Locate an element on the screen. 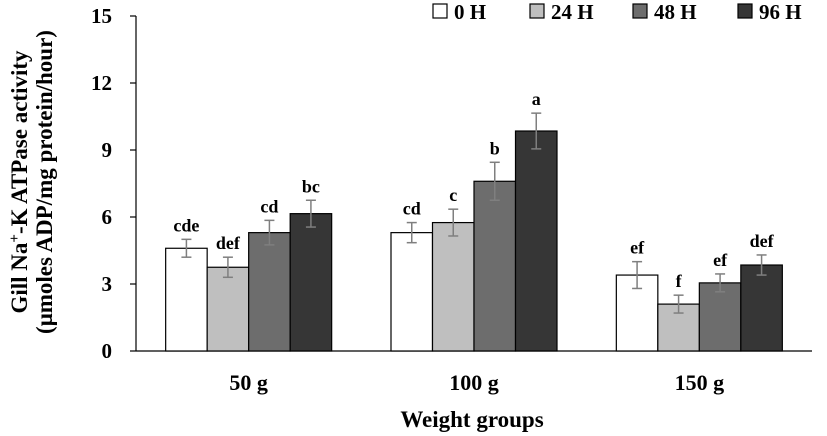  significance-label: c is located at coordinates (453, 195).